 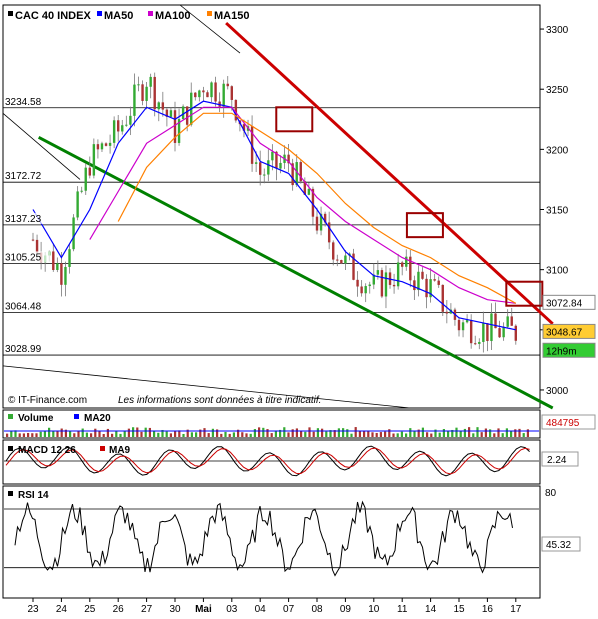 I want to click on legend-swatch-ma150, so click(x=209, y=13).